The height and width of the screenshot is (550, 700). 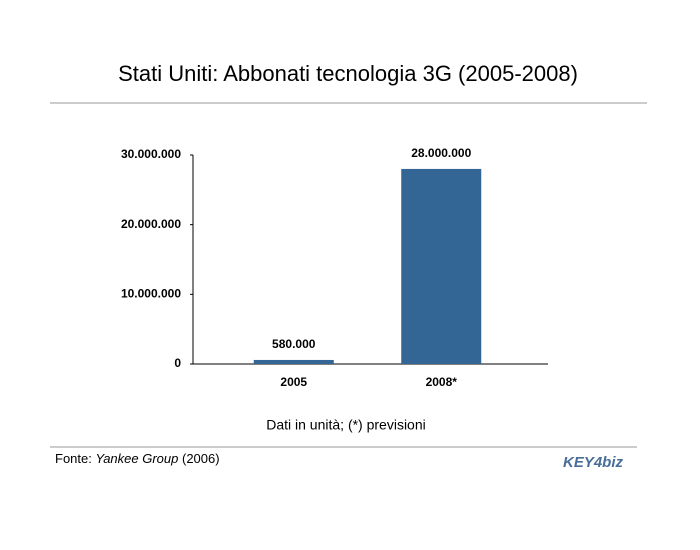 I want to click on x-tick-label: 2005, so click(x=293, y=382).